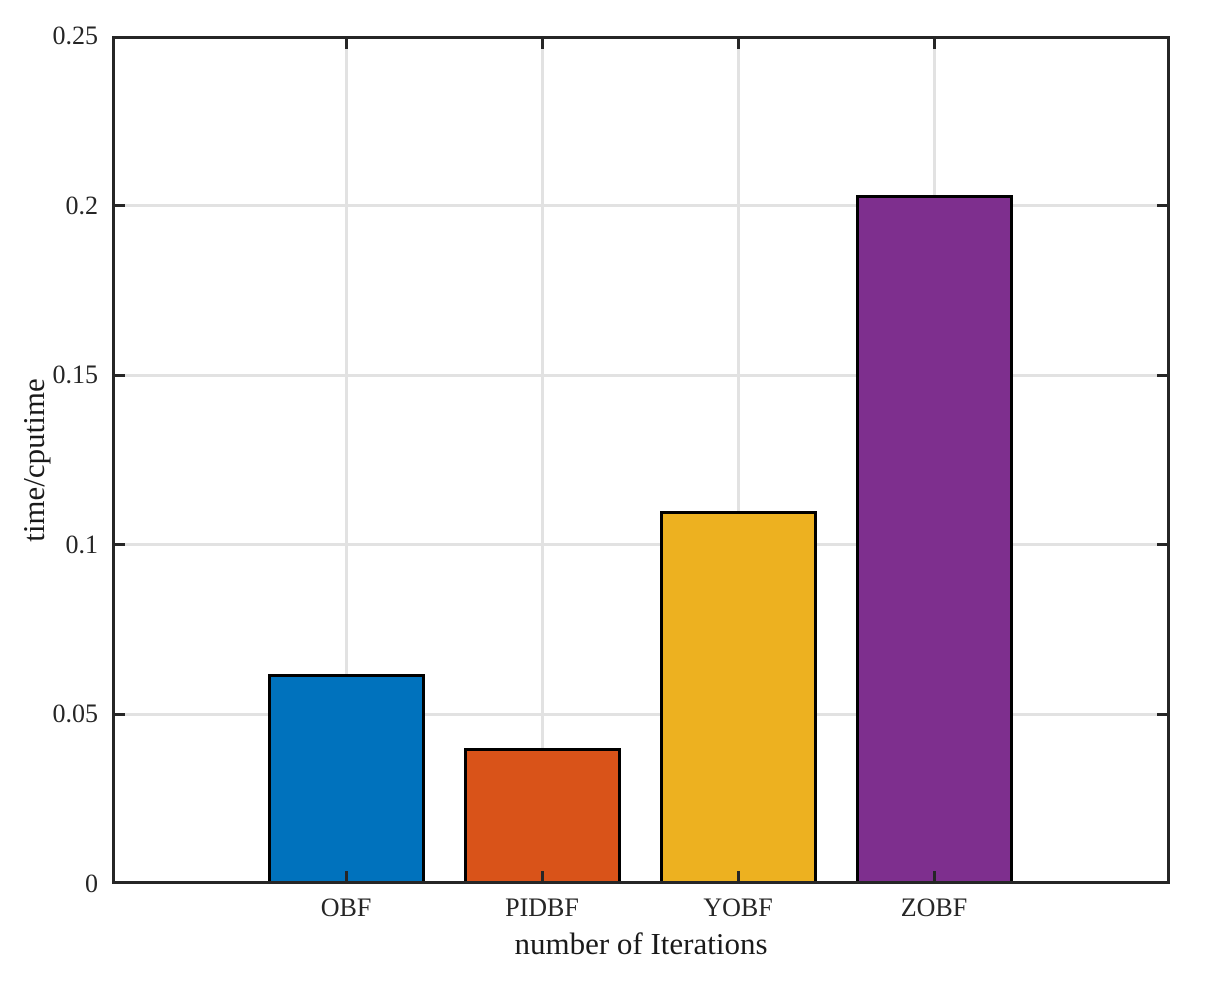  I want to click on x-tick-label: YOBF, so click(738, 907).